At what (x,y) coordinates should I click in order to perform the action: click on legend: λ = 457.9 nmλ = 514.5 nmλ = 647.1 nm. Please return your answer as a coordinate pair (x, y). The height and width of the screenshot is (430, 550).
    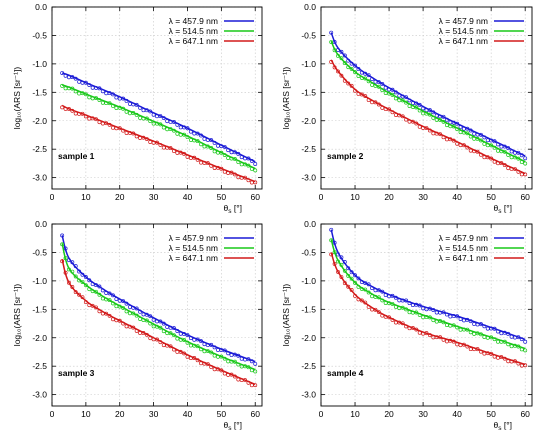
    Looking at the image, I should click on (481, 248).